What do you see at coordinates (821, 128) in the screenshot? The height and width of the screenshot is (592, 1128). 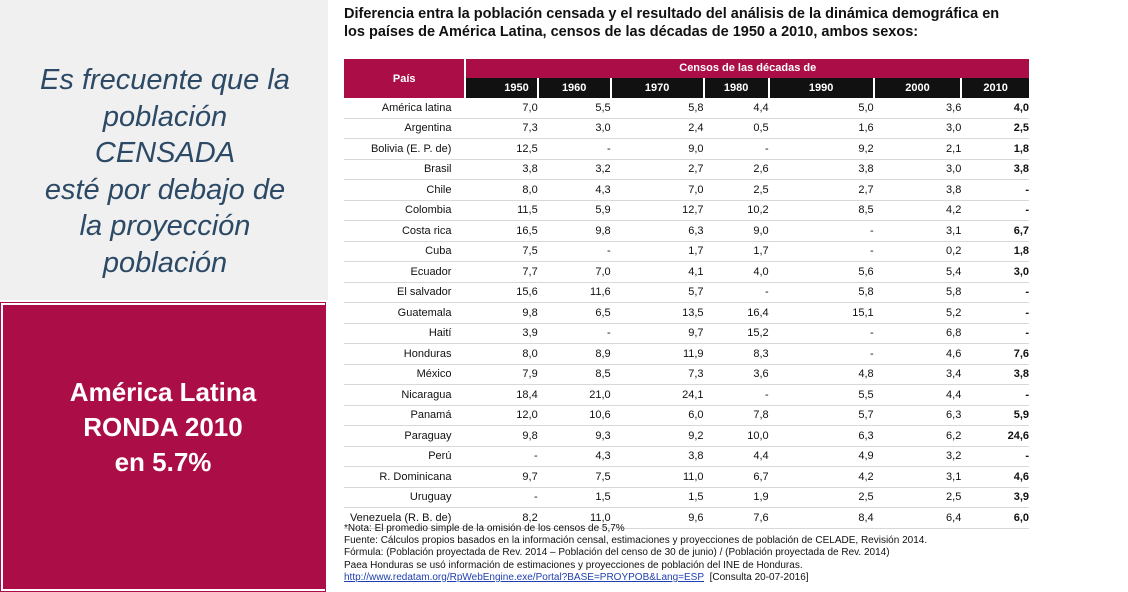 I see `value-cell-1990: 1,6` at bounding box center [821, 128].